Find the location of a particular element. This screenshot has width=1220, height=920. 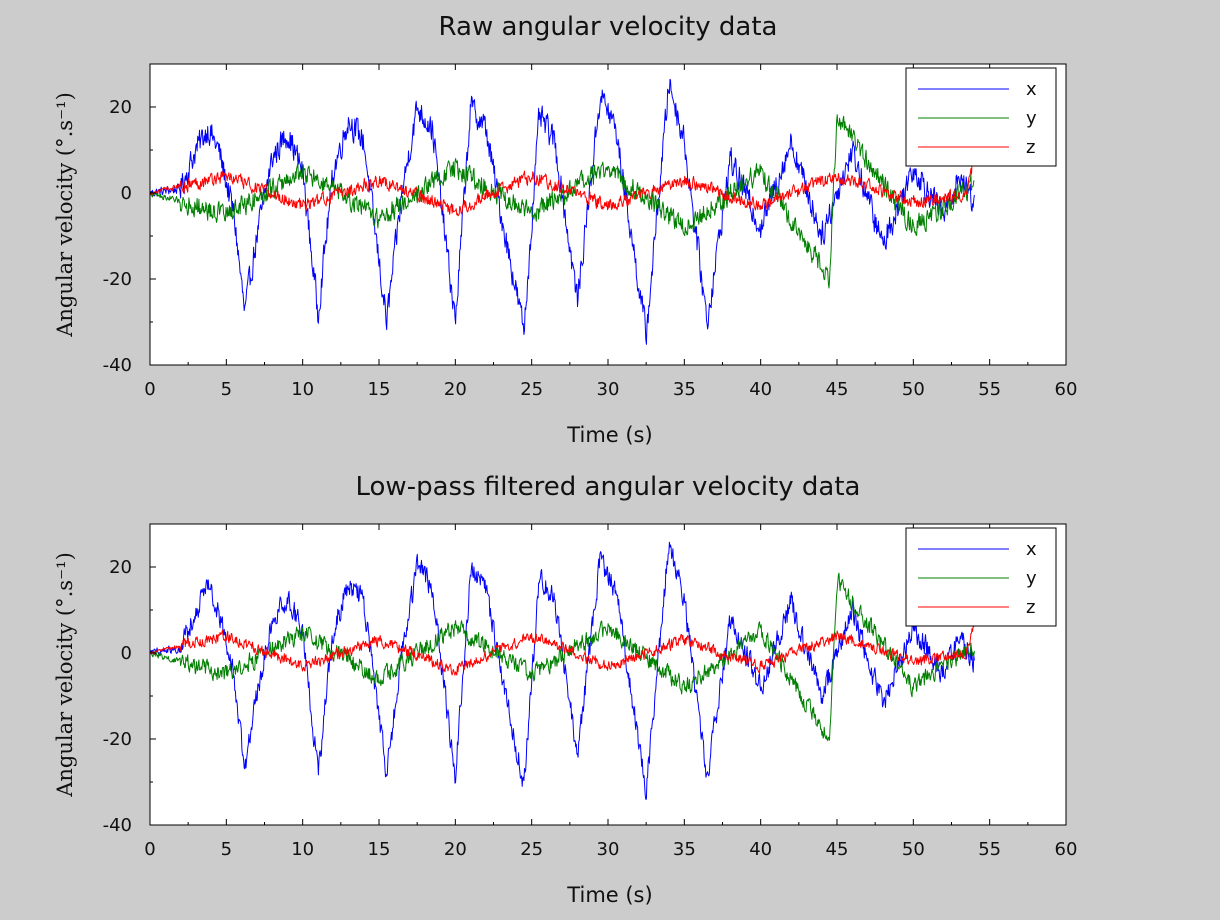

chart2-xtick-label: 0 is located at coordinates (149, 849).